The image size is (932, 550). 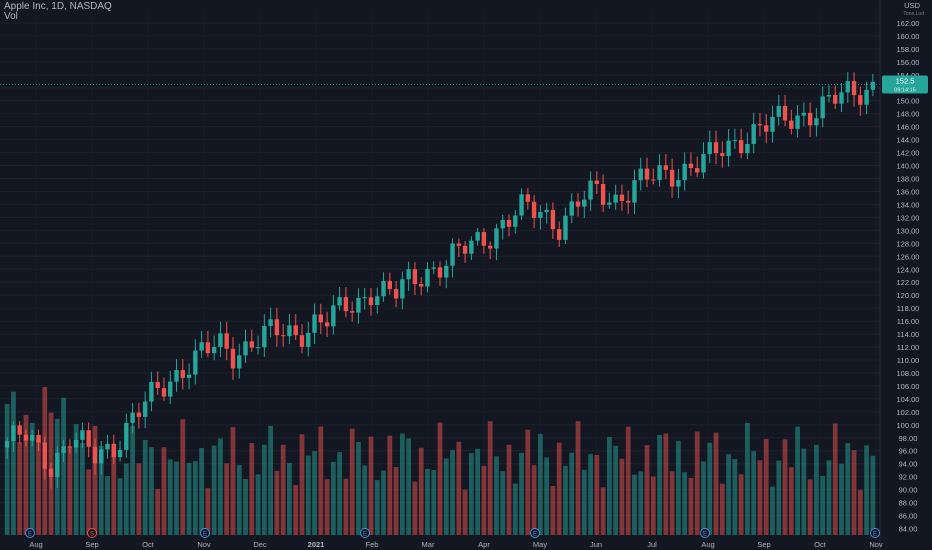 I want to click on x-tick-label: Nov, so click(x=876, y=544).